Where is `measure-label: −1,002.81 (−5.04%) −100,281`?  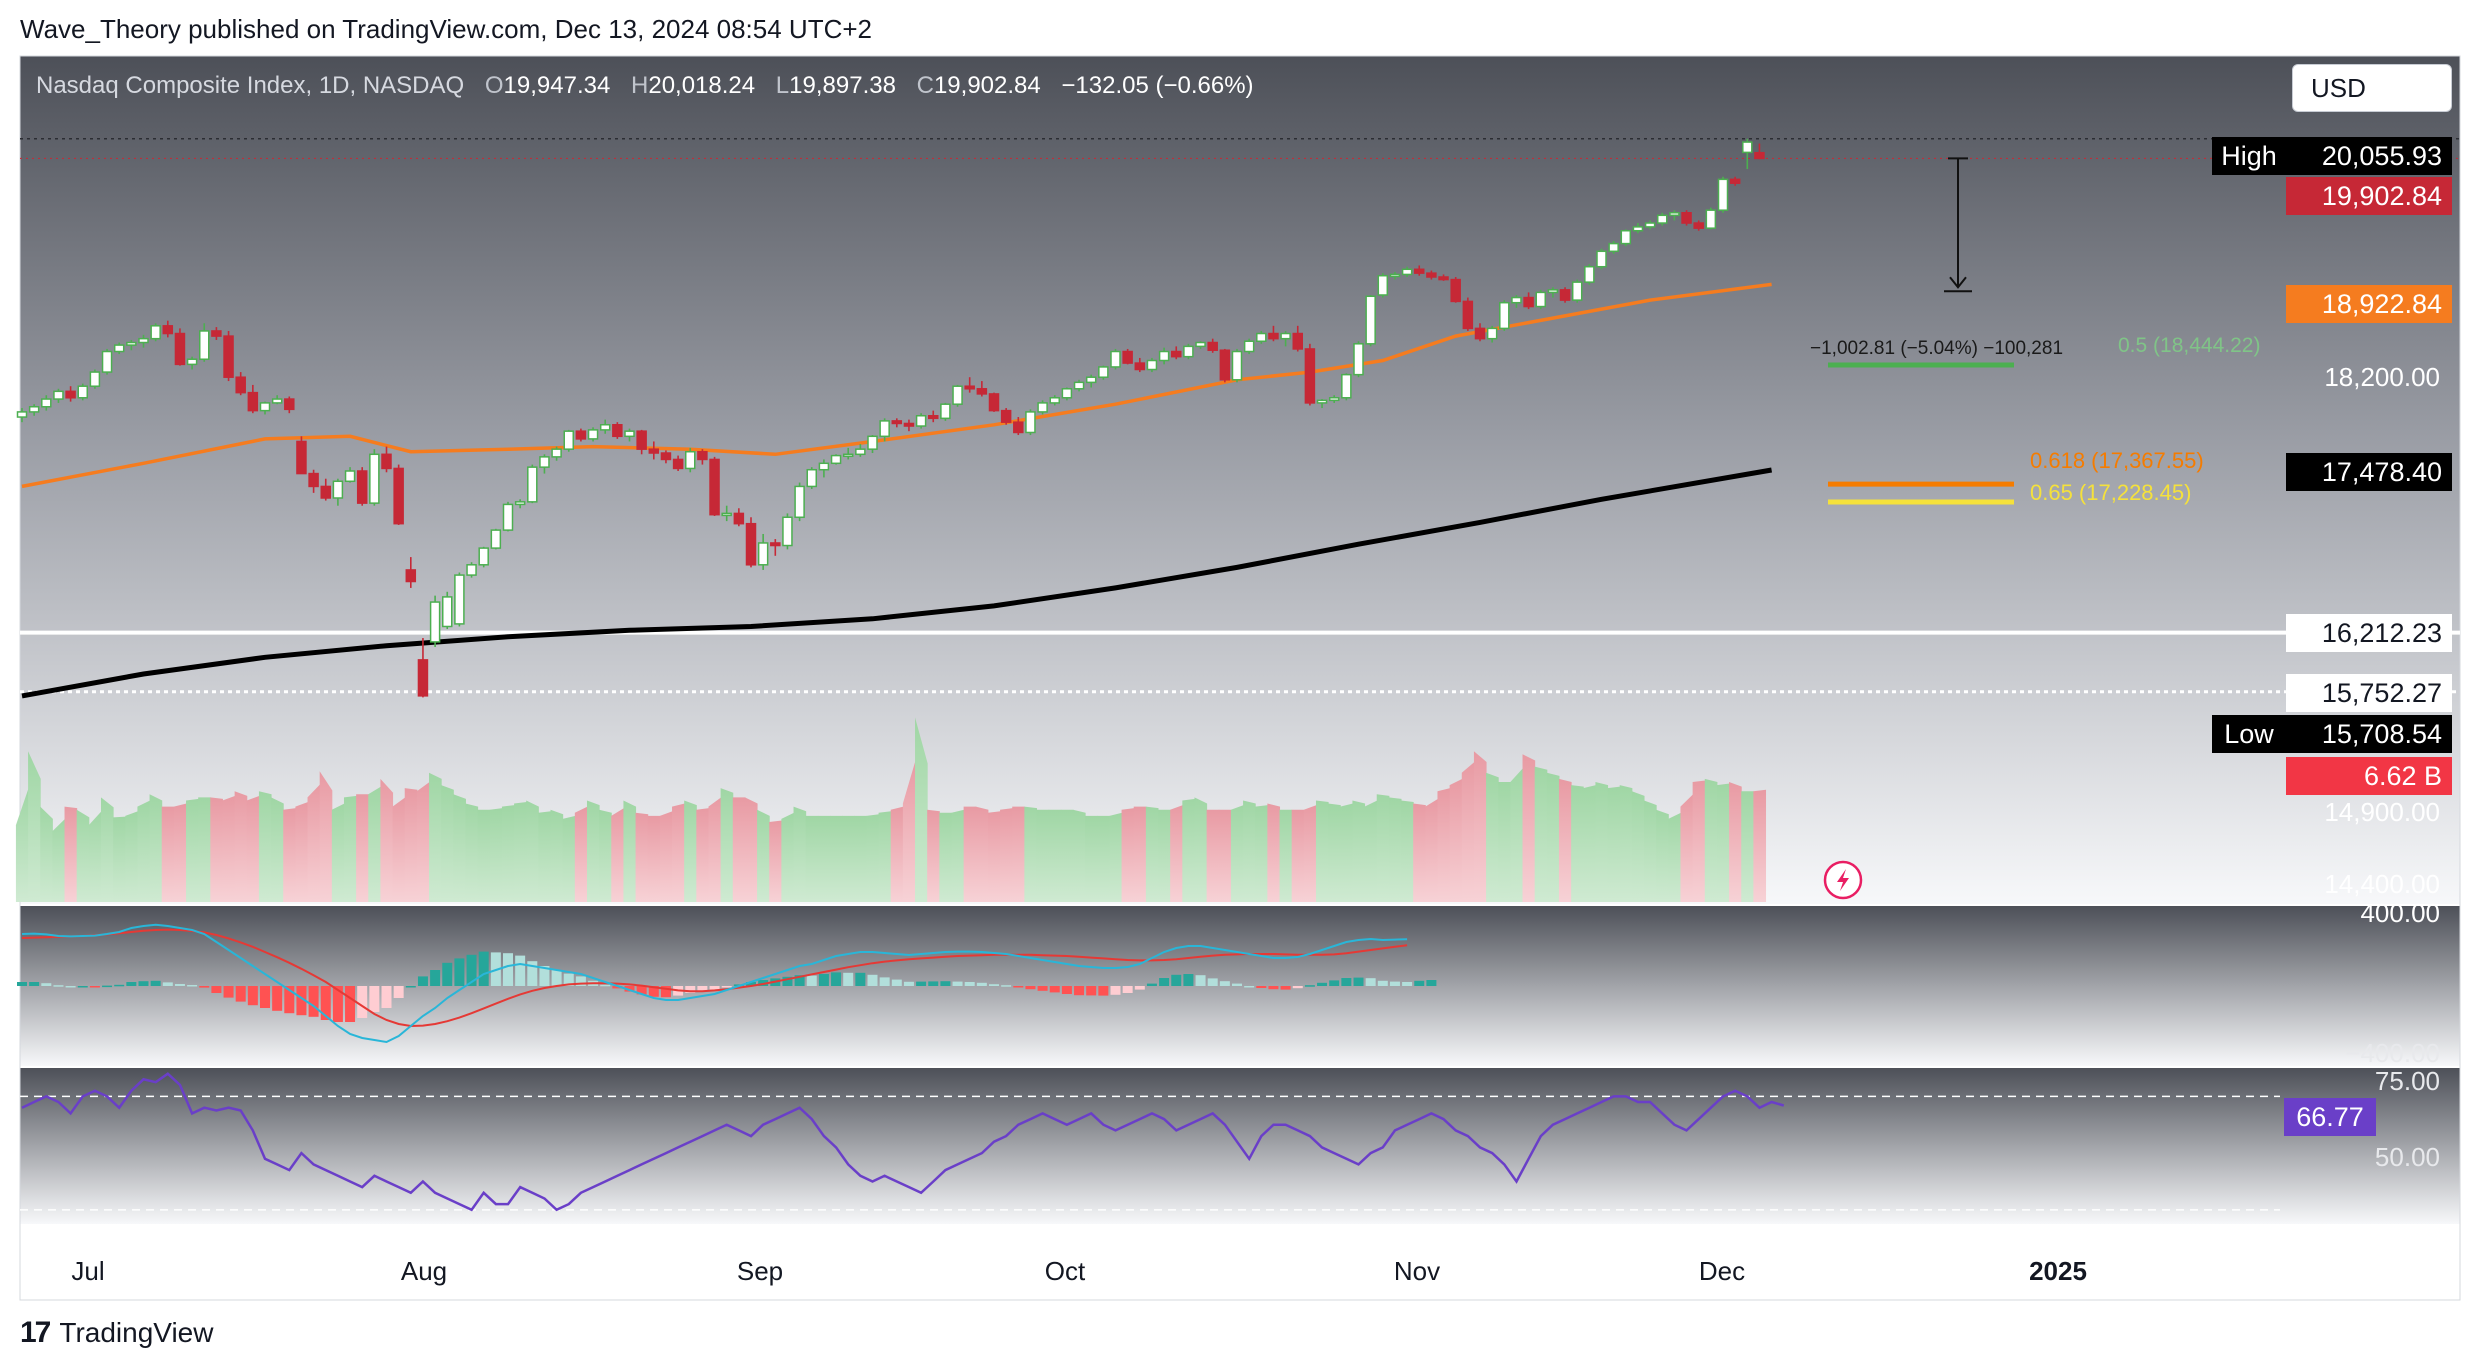
measure-label: −1,002.81 (−5.04%) −100,281 is located at coordinates (1936, 348).